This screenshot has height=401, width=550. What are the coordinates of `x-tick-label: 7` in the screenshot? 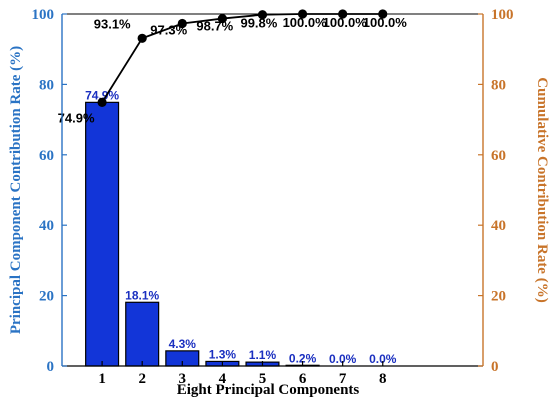 It's located at (343, 379).